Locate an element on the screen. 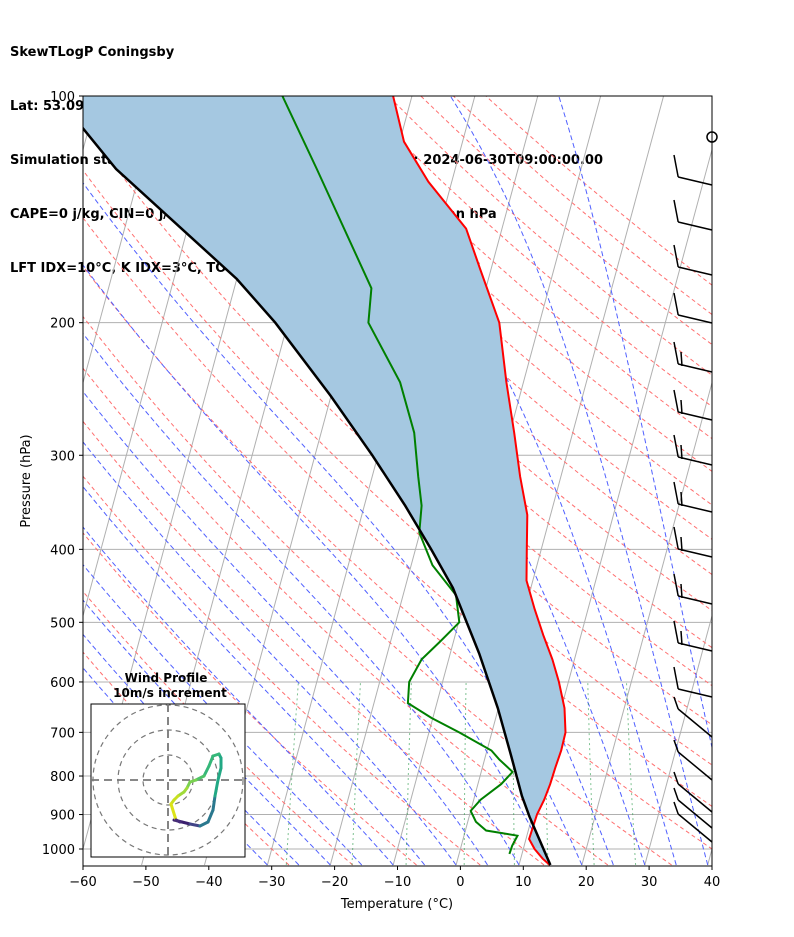 The width and height of the screenshot is (794, 937). x-tick-label: −50 is located at coordinates (145, 882).